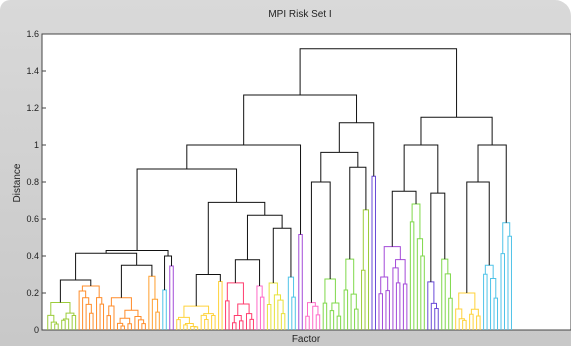 This screenshot has height=346, width=571. I want to click on y-axis-label: Distance, so click(17, 182).